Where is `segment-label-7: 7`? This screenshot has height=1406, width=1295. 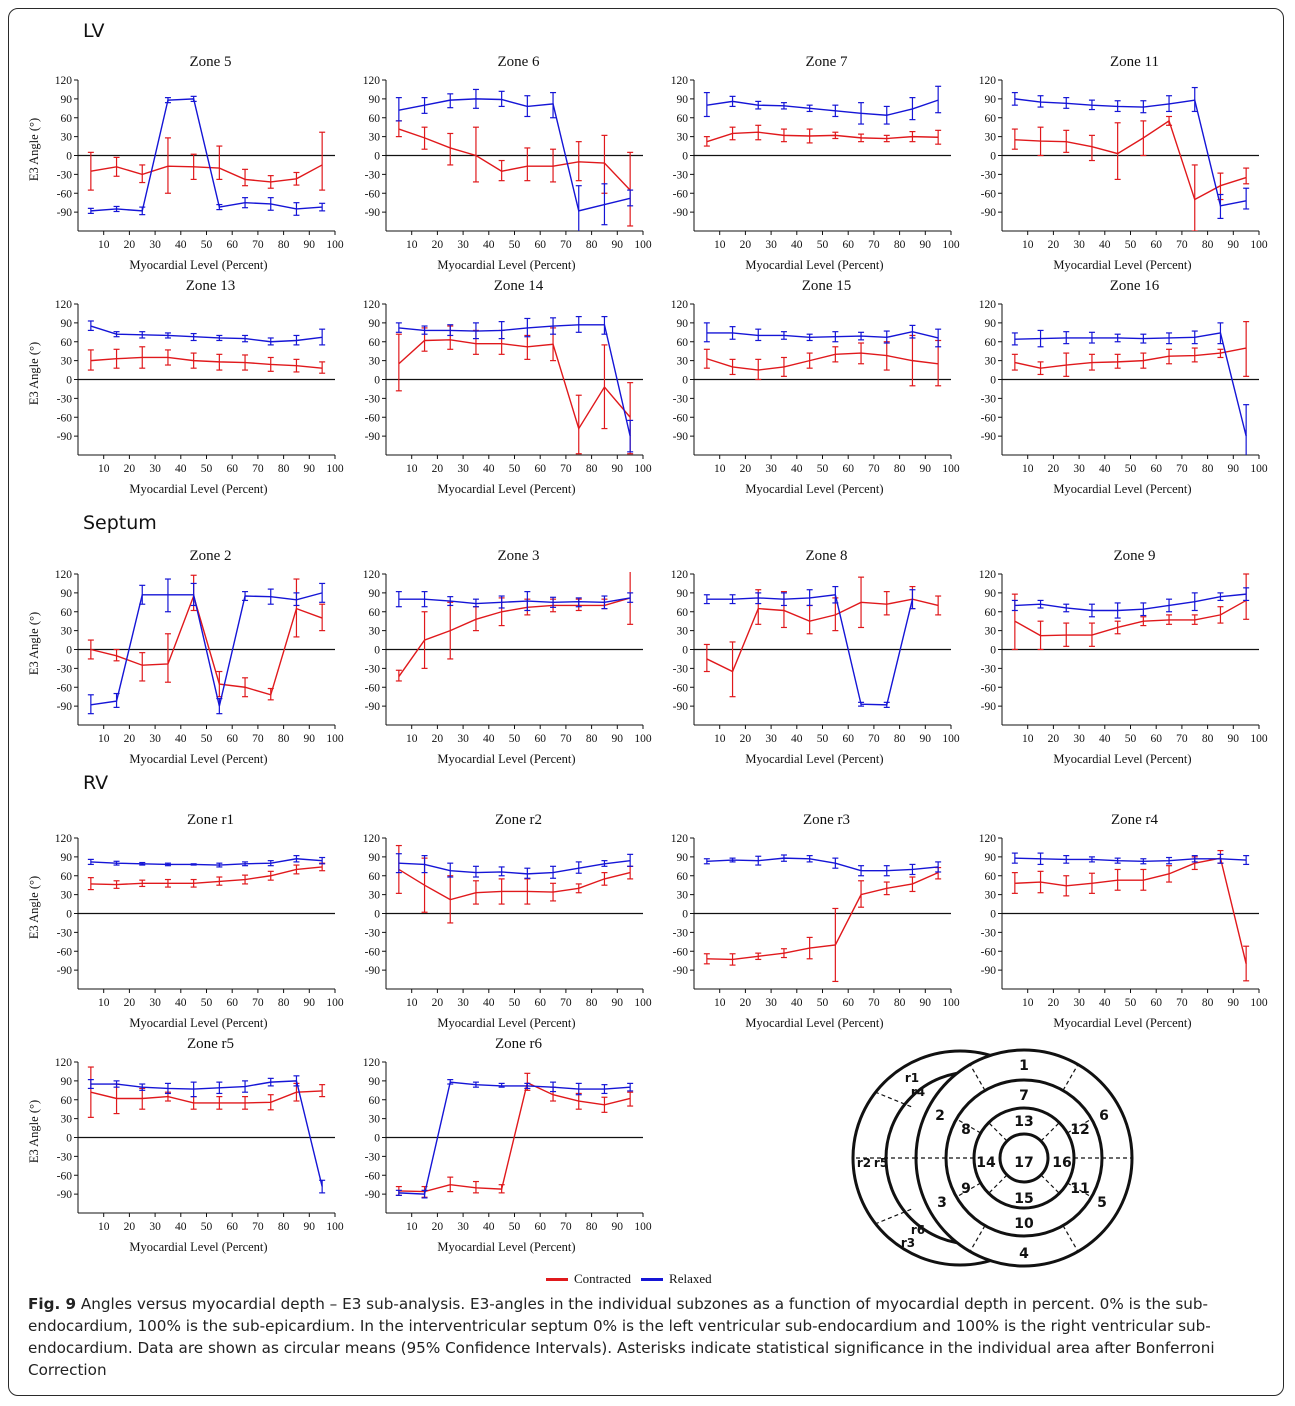 segment-label-7: 7 is located at coordinates (1024, 1096).